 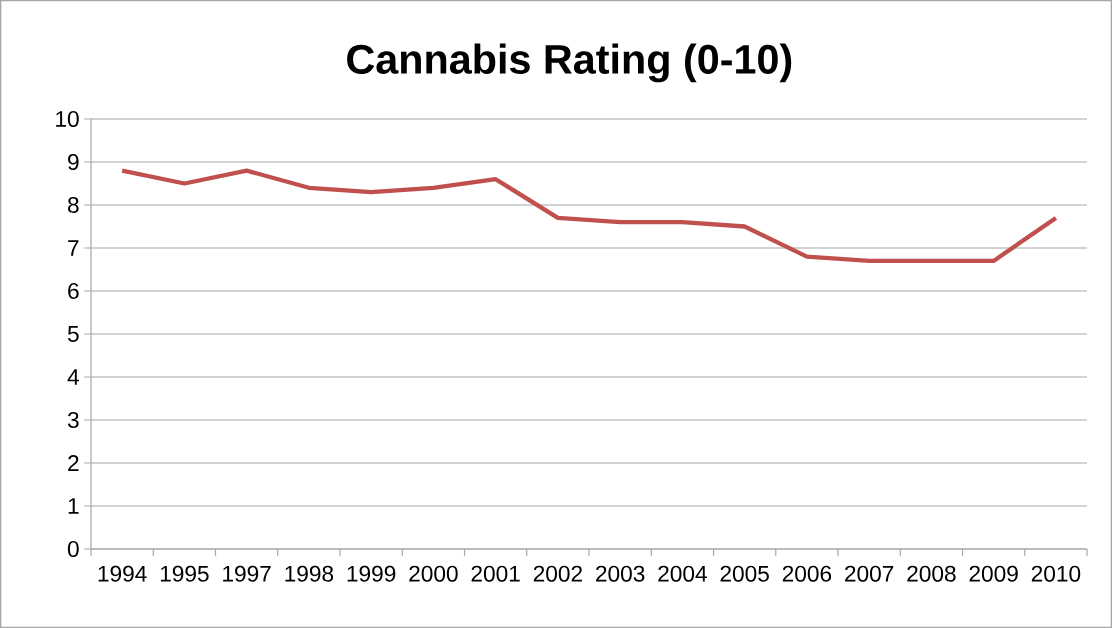 I want to click on x-tick-label: 1994, so click(x=122, y=573).